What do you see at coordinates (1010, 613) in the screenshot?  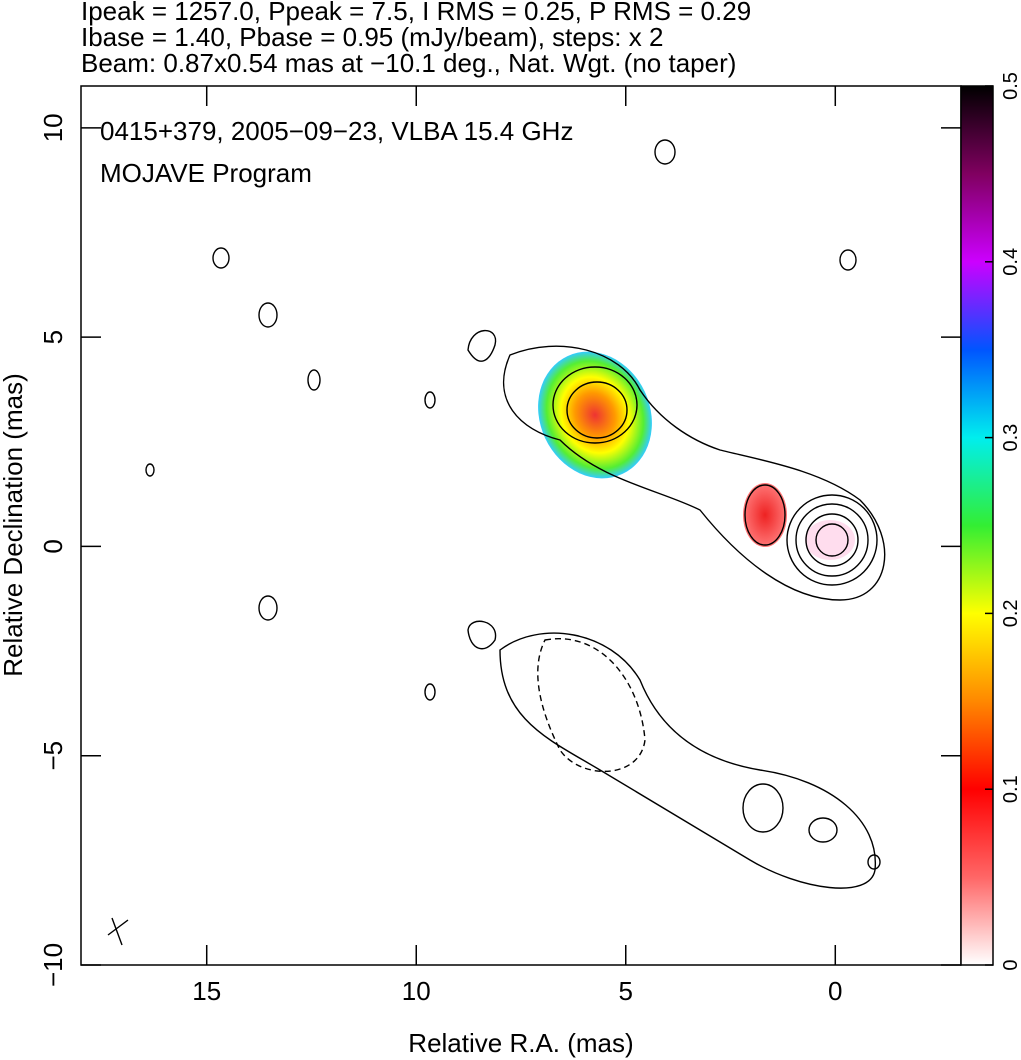 I see `colorbar-tick-label: 0.2` at bounding box center [1010, 613].